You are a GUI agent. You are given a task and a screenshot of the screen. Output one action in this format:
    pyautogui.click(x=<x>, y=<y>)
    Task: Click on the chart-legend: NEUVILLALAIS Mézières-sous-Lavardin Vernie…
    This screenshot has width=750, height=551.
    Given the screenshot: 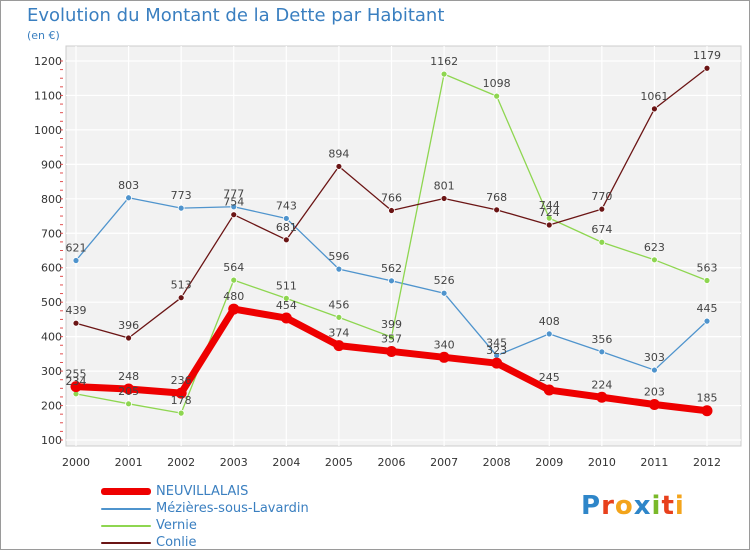 What is the action you would take?
    pyautogui.click(x=205, y=517)
    